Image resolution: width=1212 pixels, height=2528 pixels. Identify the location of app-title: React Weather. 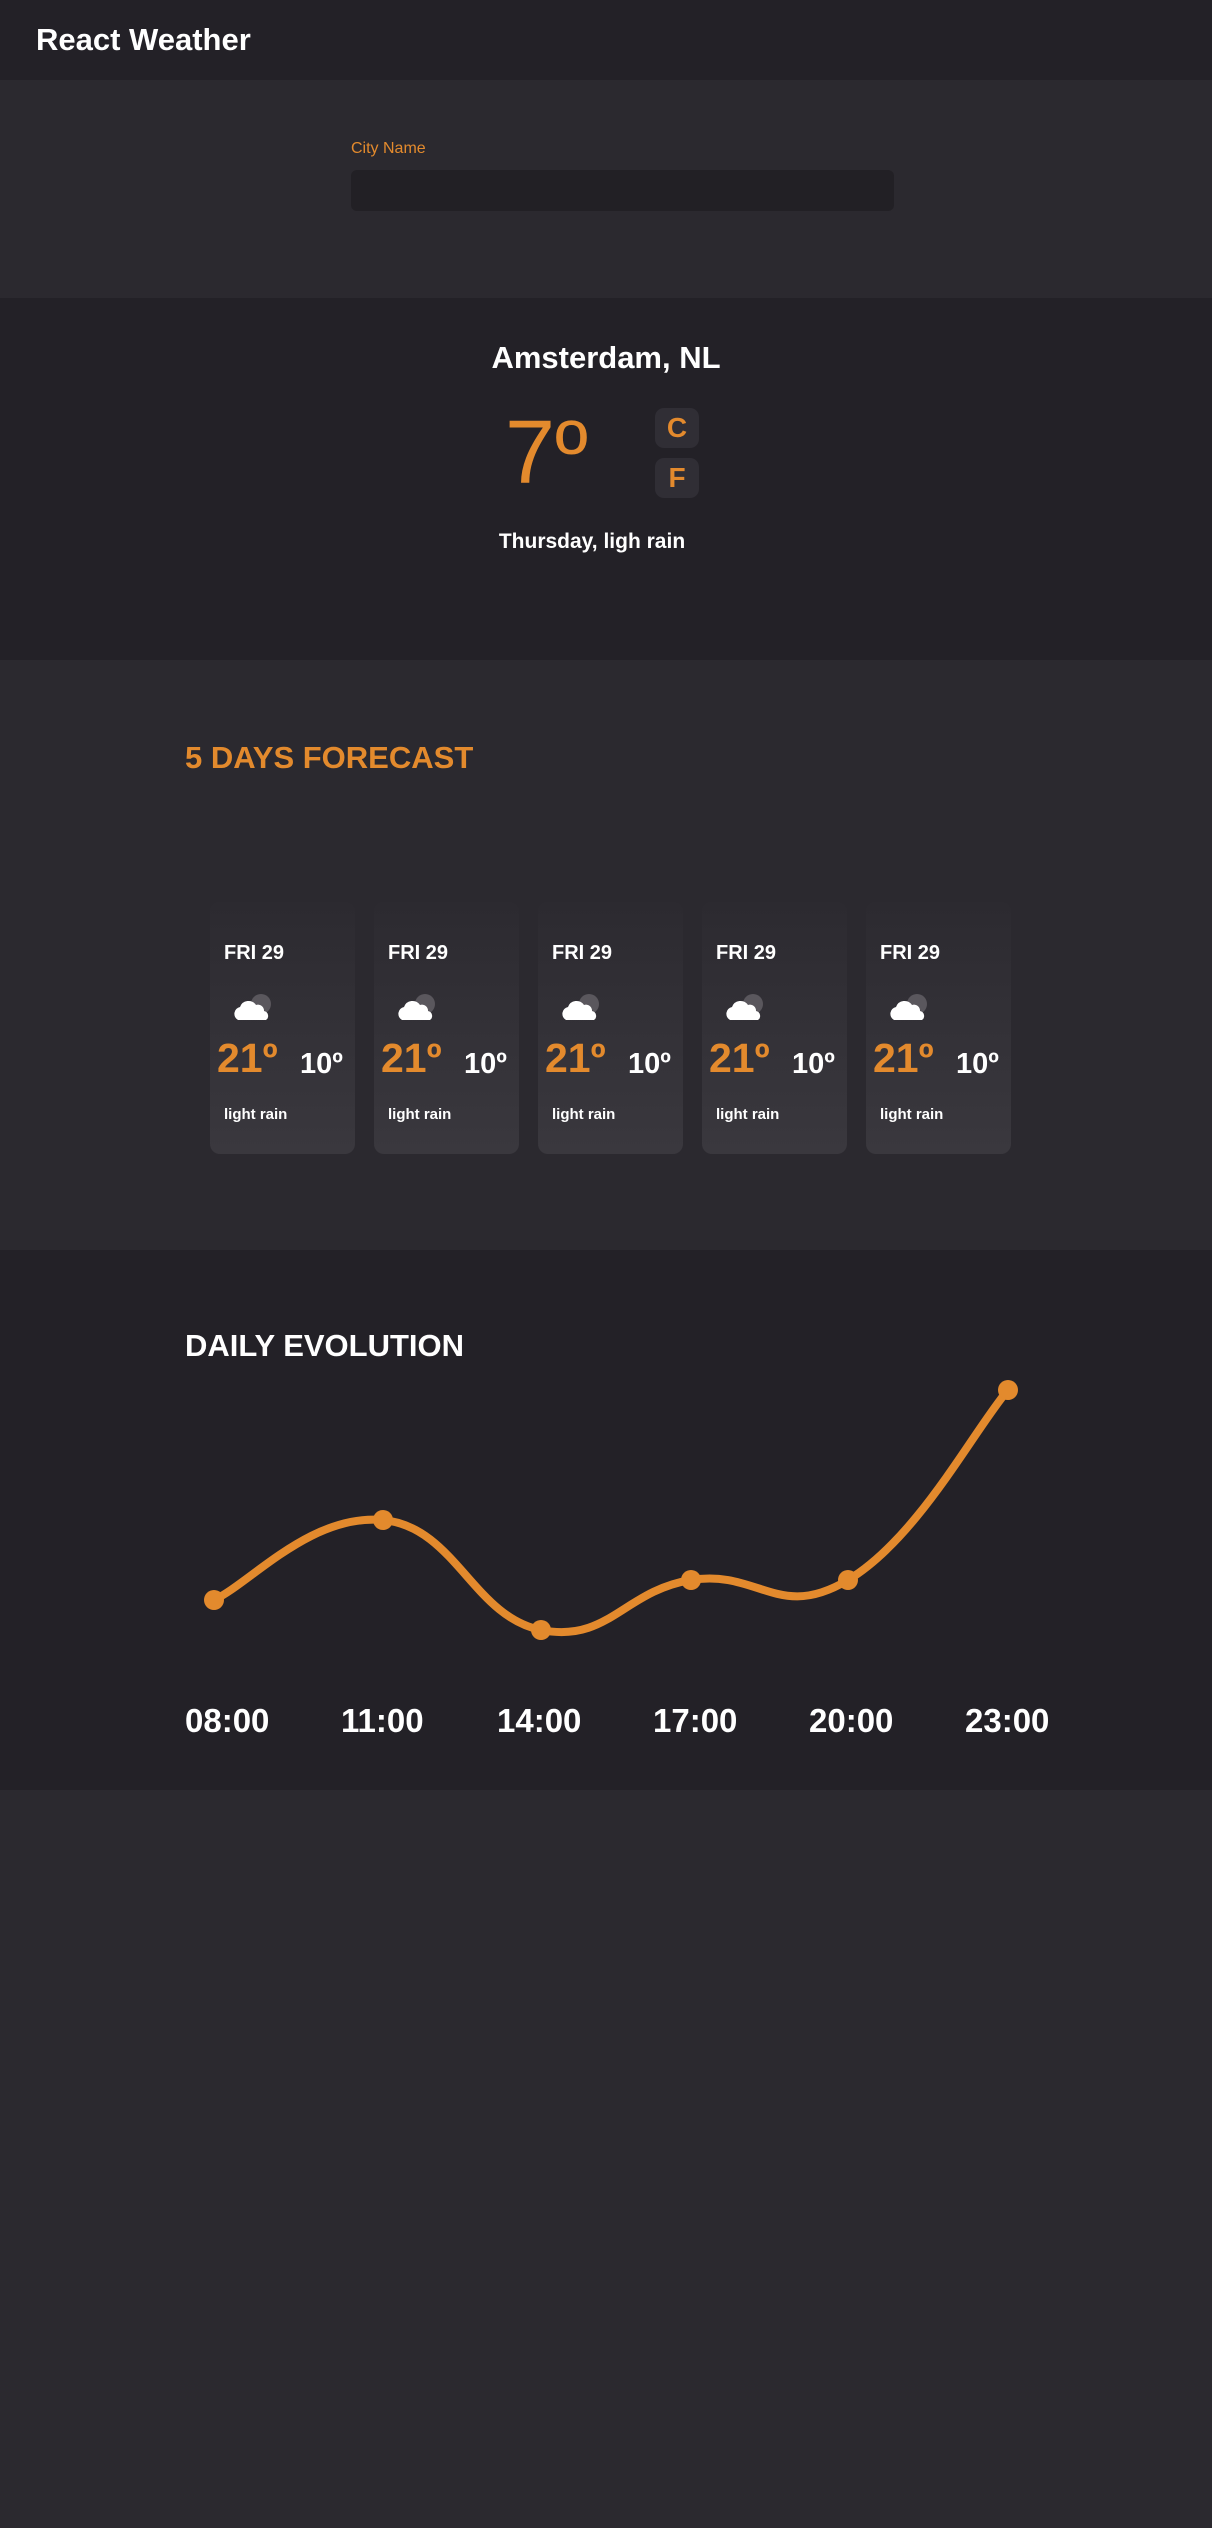
(143, 39).